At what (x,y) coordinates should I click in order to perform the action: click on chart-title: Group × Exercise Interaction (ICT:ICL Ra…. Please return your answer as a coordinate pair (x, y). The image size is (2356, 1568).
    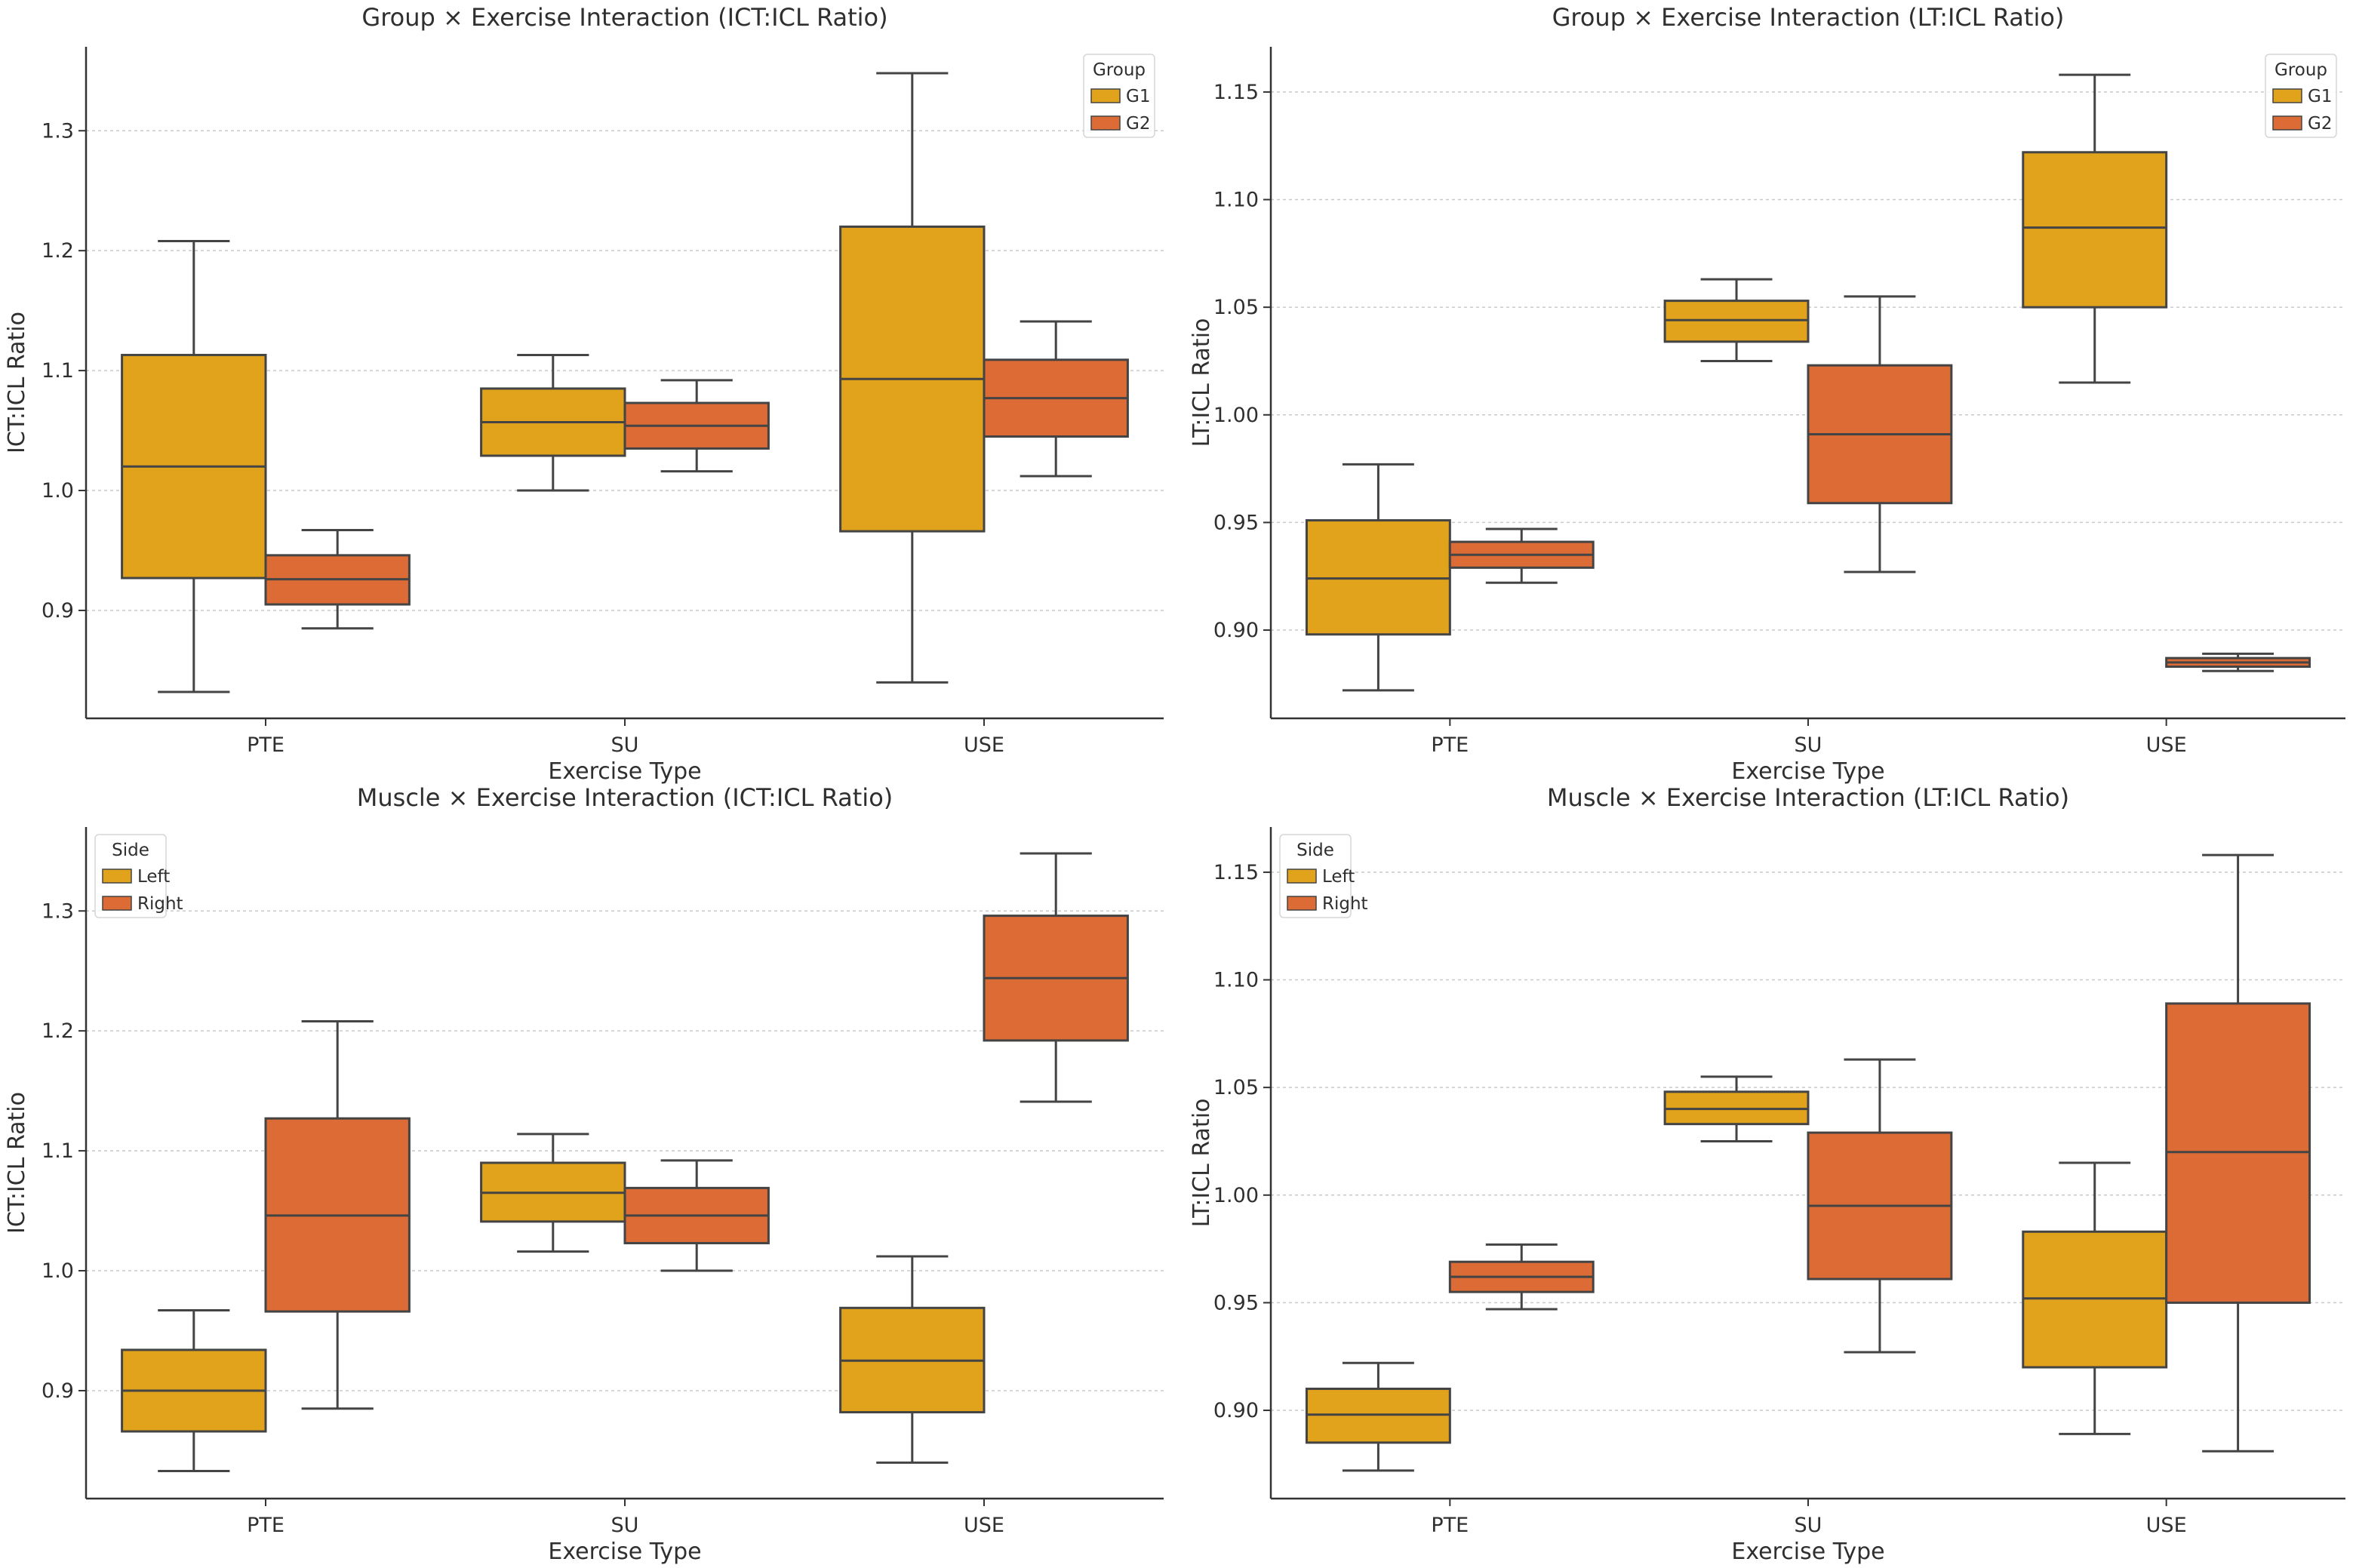
    Looking at the image, I should click on (624, 17).